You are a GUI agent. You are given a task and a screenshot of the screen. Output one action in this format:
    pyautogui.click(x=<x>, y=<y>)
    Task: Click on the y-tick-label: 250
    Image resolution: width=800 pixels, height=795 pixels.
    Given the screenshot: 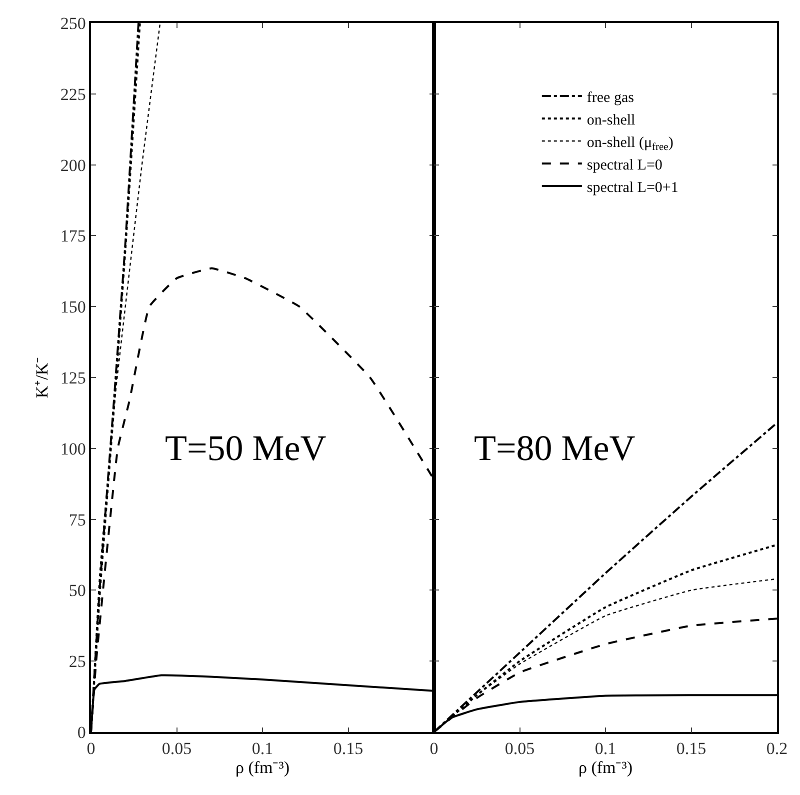 What is the action you would take?
    pyautogui.click(x=73, y=23)
    